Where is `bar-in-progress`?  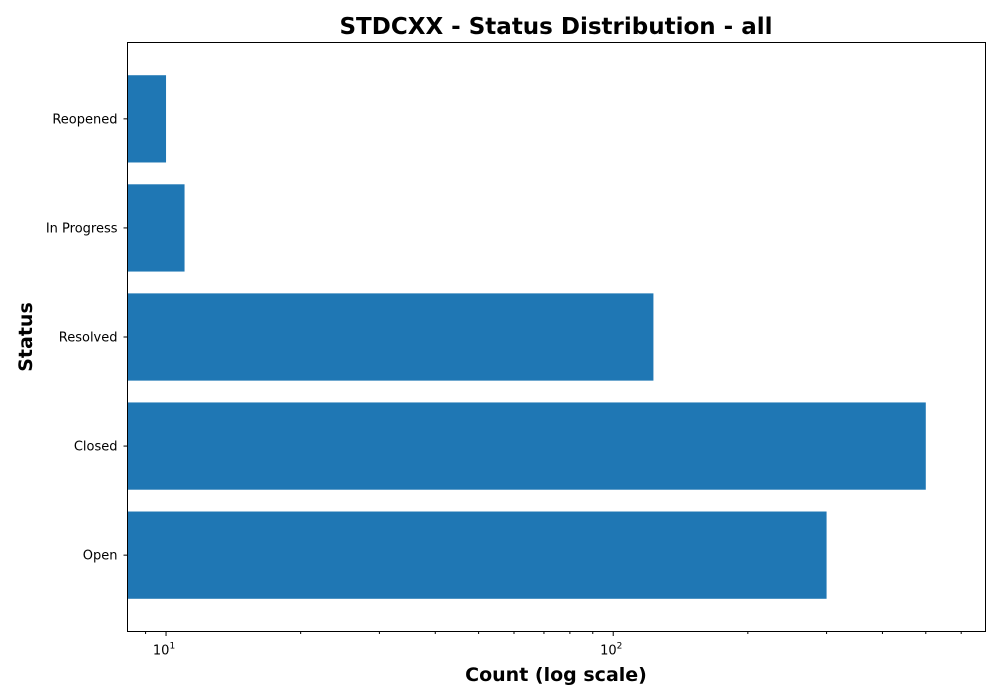 bar-in-progress is located at coordinates (156, 228).